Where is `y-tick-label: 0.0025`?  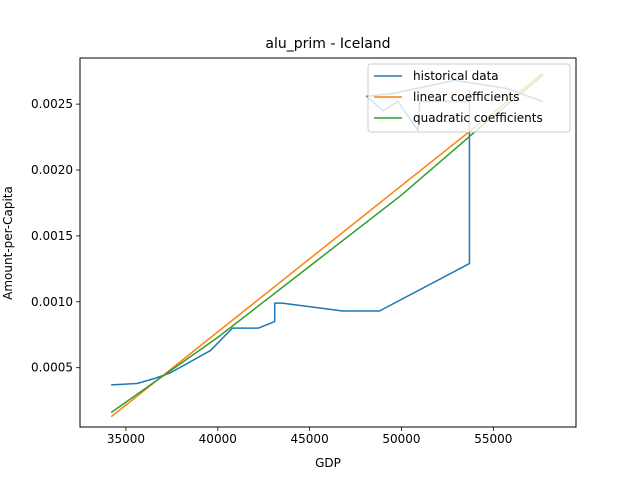 y-tick-label: 0.0025 is located at coordinates (52, 104).